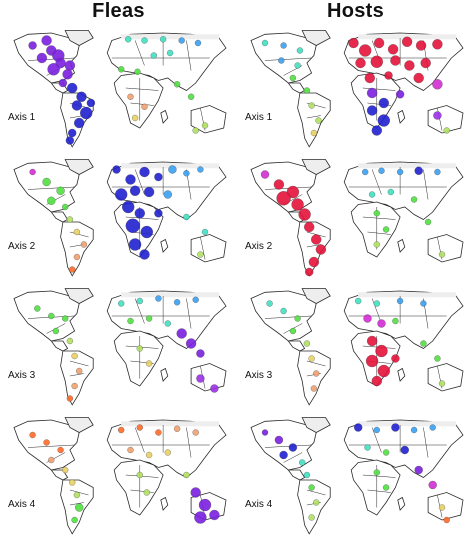  I want to click on axis-label: Axis 3, so click(22, 375).